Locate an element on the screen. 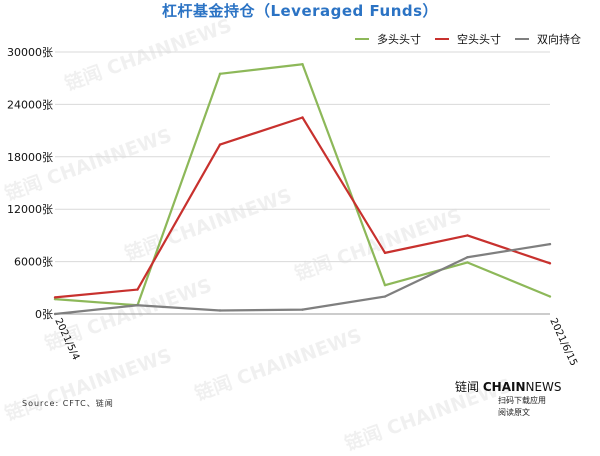  series-line is located at coordinates (302, 279).